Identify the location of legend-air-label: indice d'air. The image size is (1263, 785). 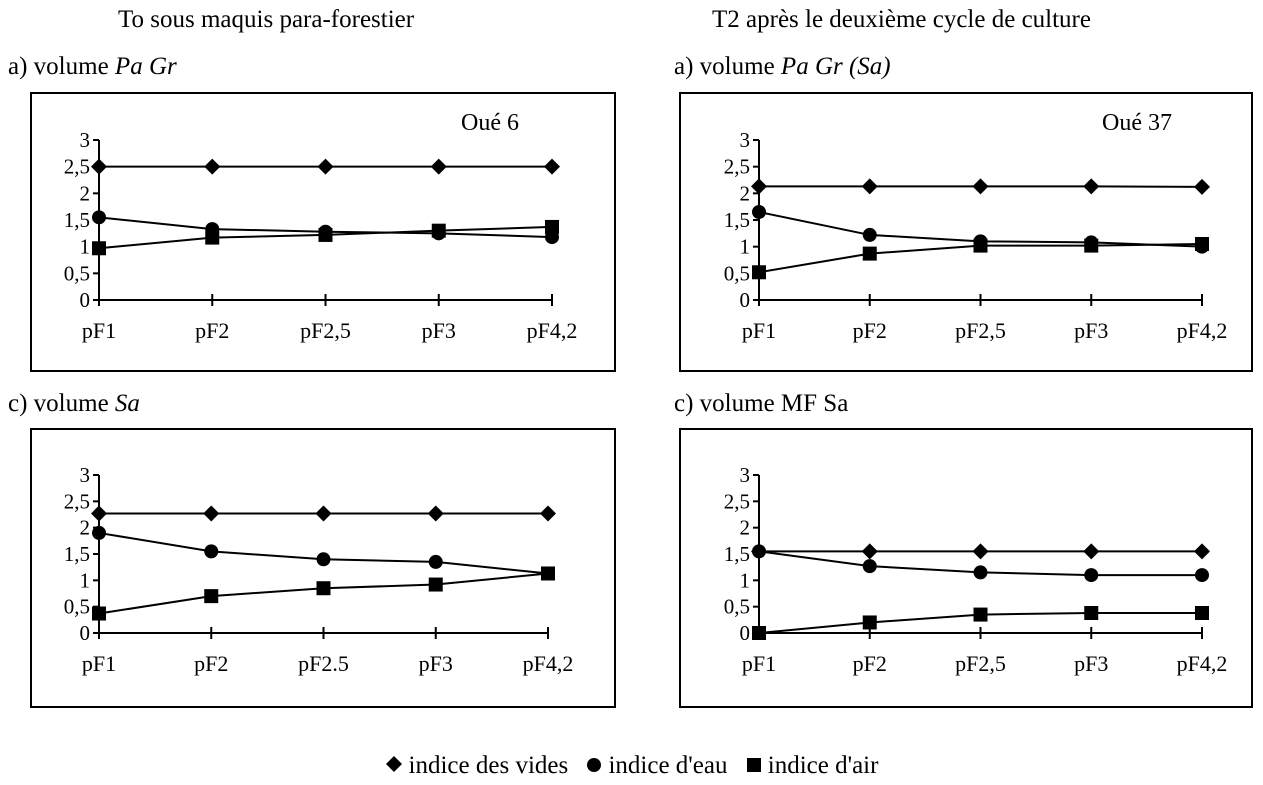
(823, 765).